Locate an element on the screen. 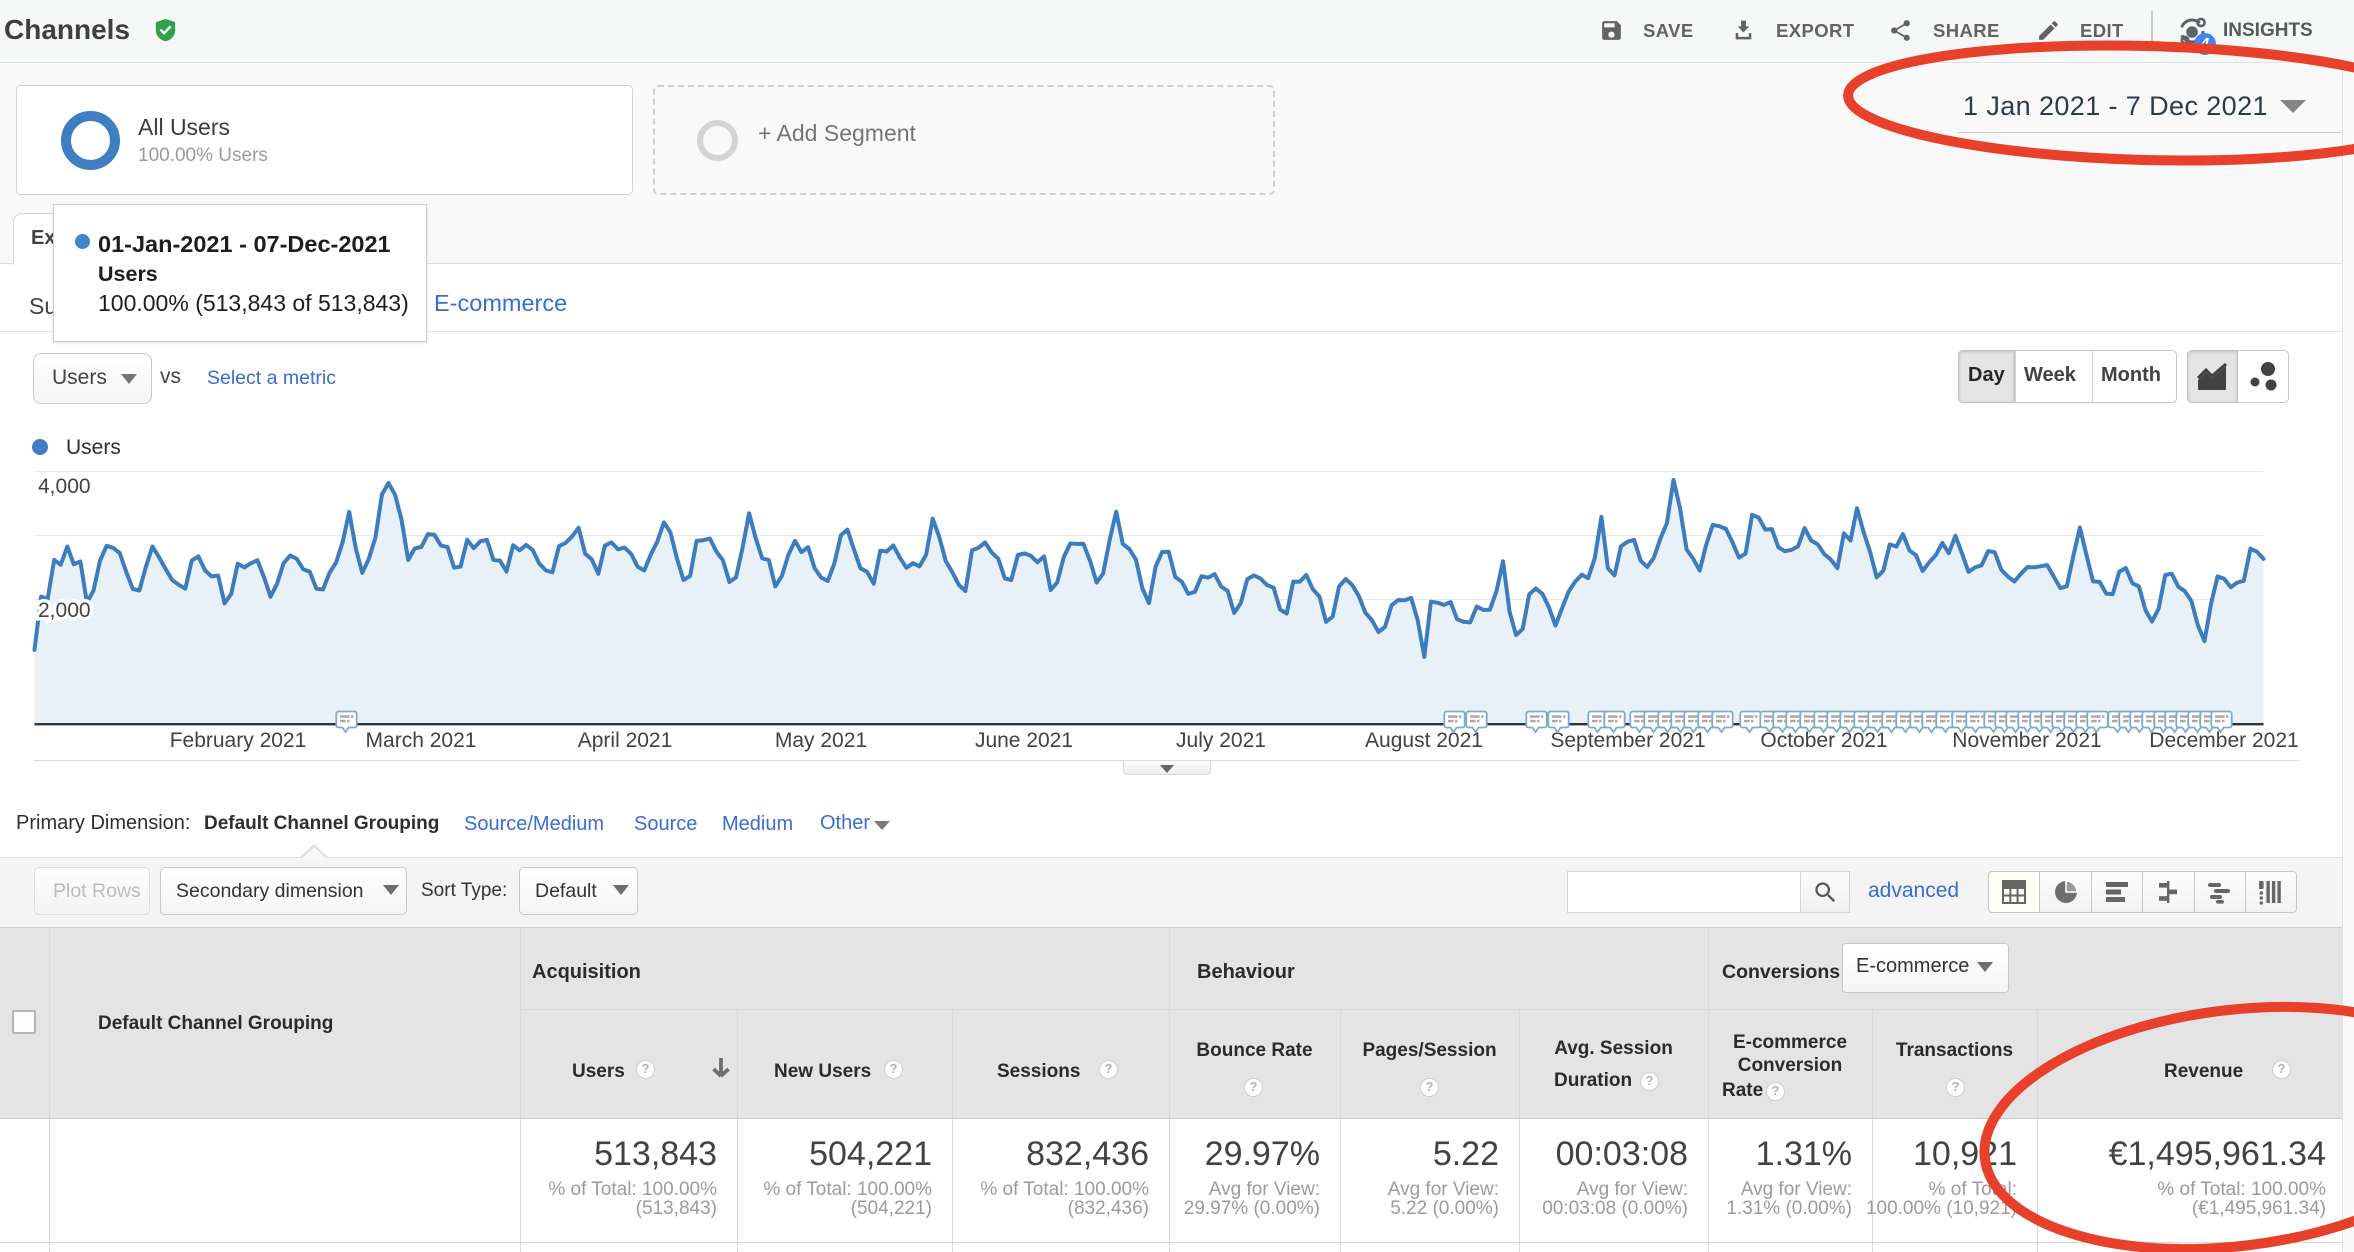  svg-text: 2,000 is located at coordinates (64, 610).